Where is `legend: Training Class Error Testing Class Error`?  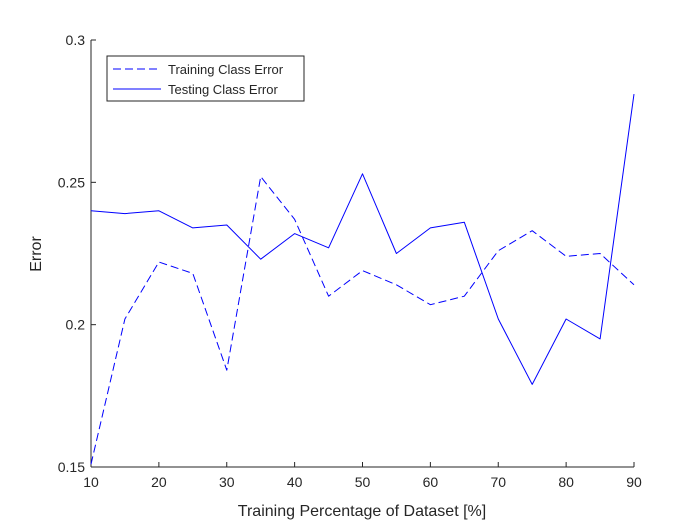 legend: Training Class Error Testing Class Error is located at coordinates (205, 78).